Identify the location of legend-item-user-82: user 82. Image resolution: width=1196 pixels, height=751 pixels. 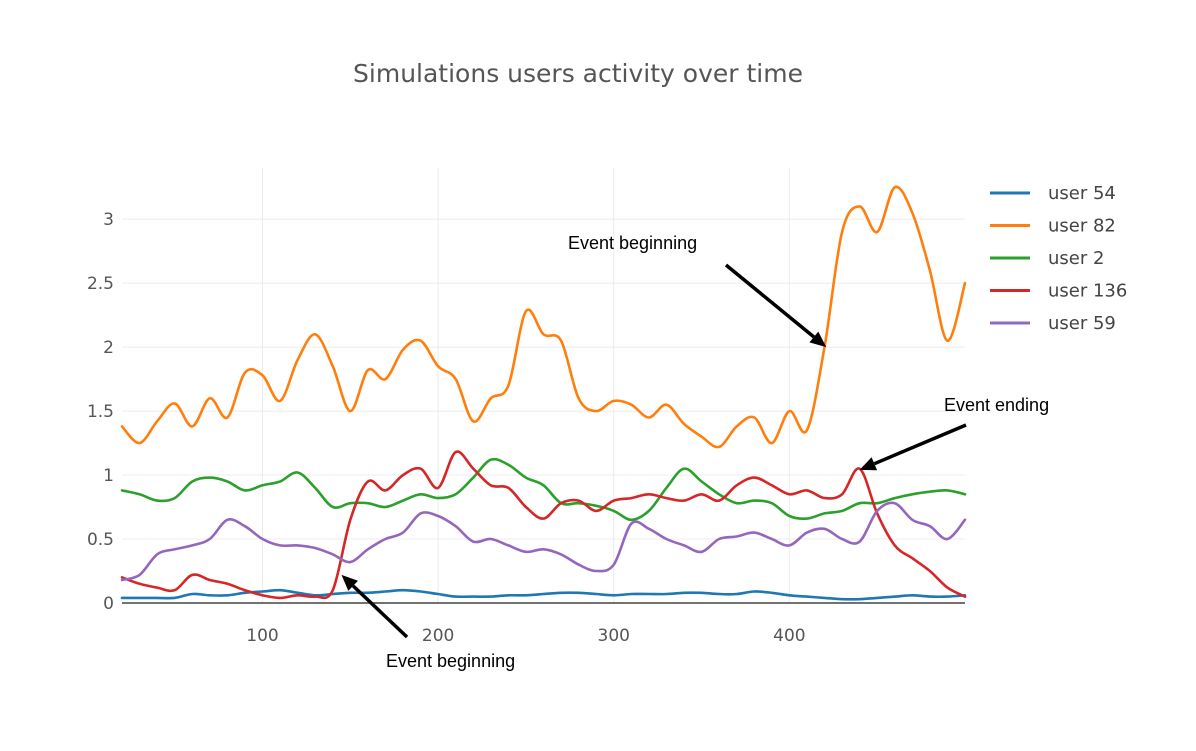
(1053, 226).